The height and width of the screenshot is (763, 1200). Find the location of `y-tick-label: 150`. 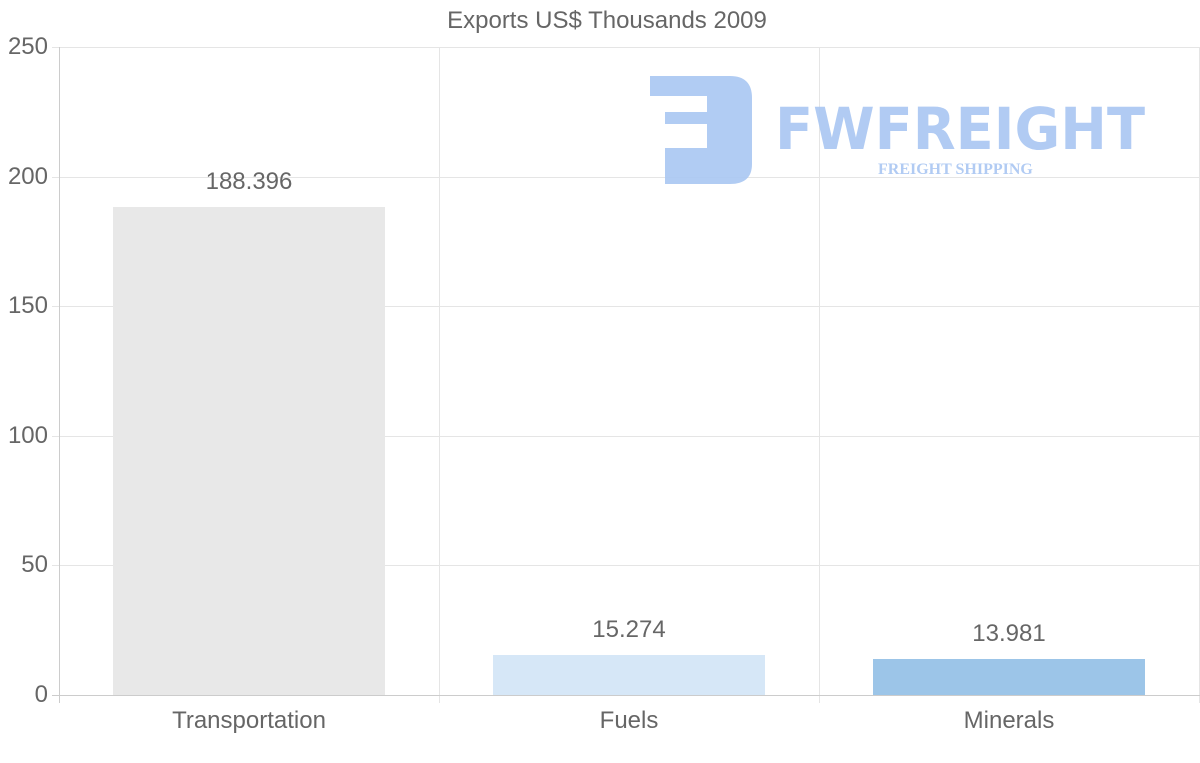

y-tick-label: 150 is located at coordinates (27, 305).